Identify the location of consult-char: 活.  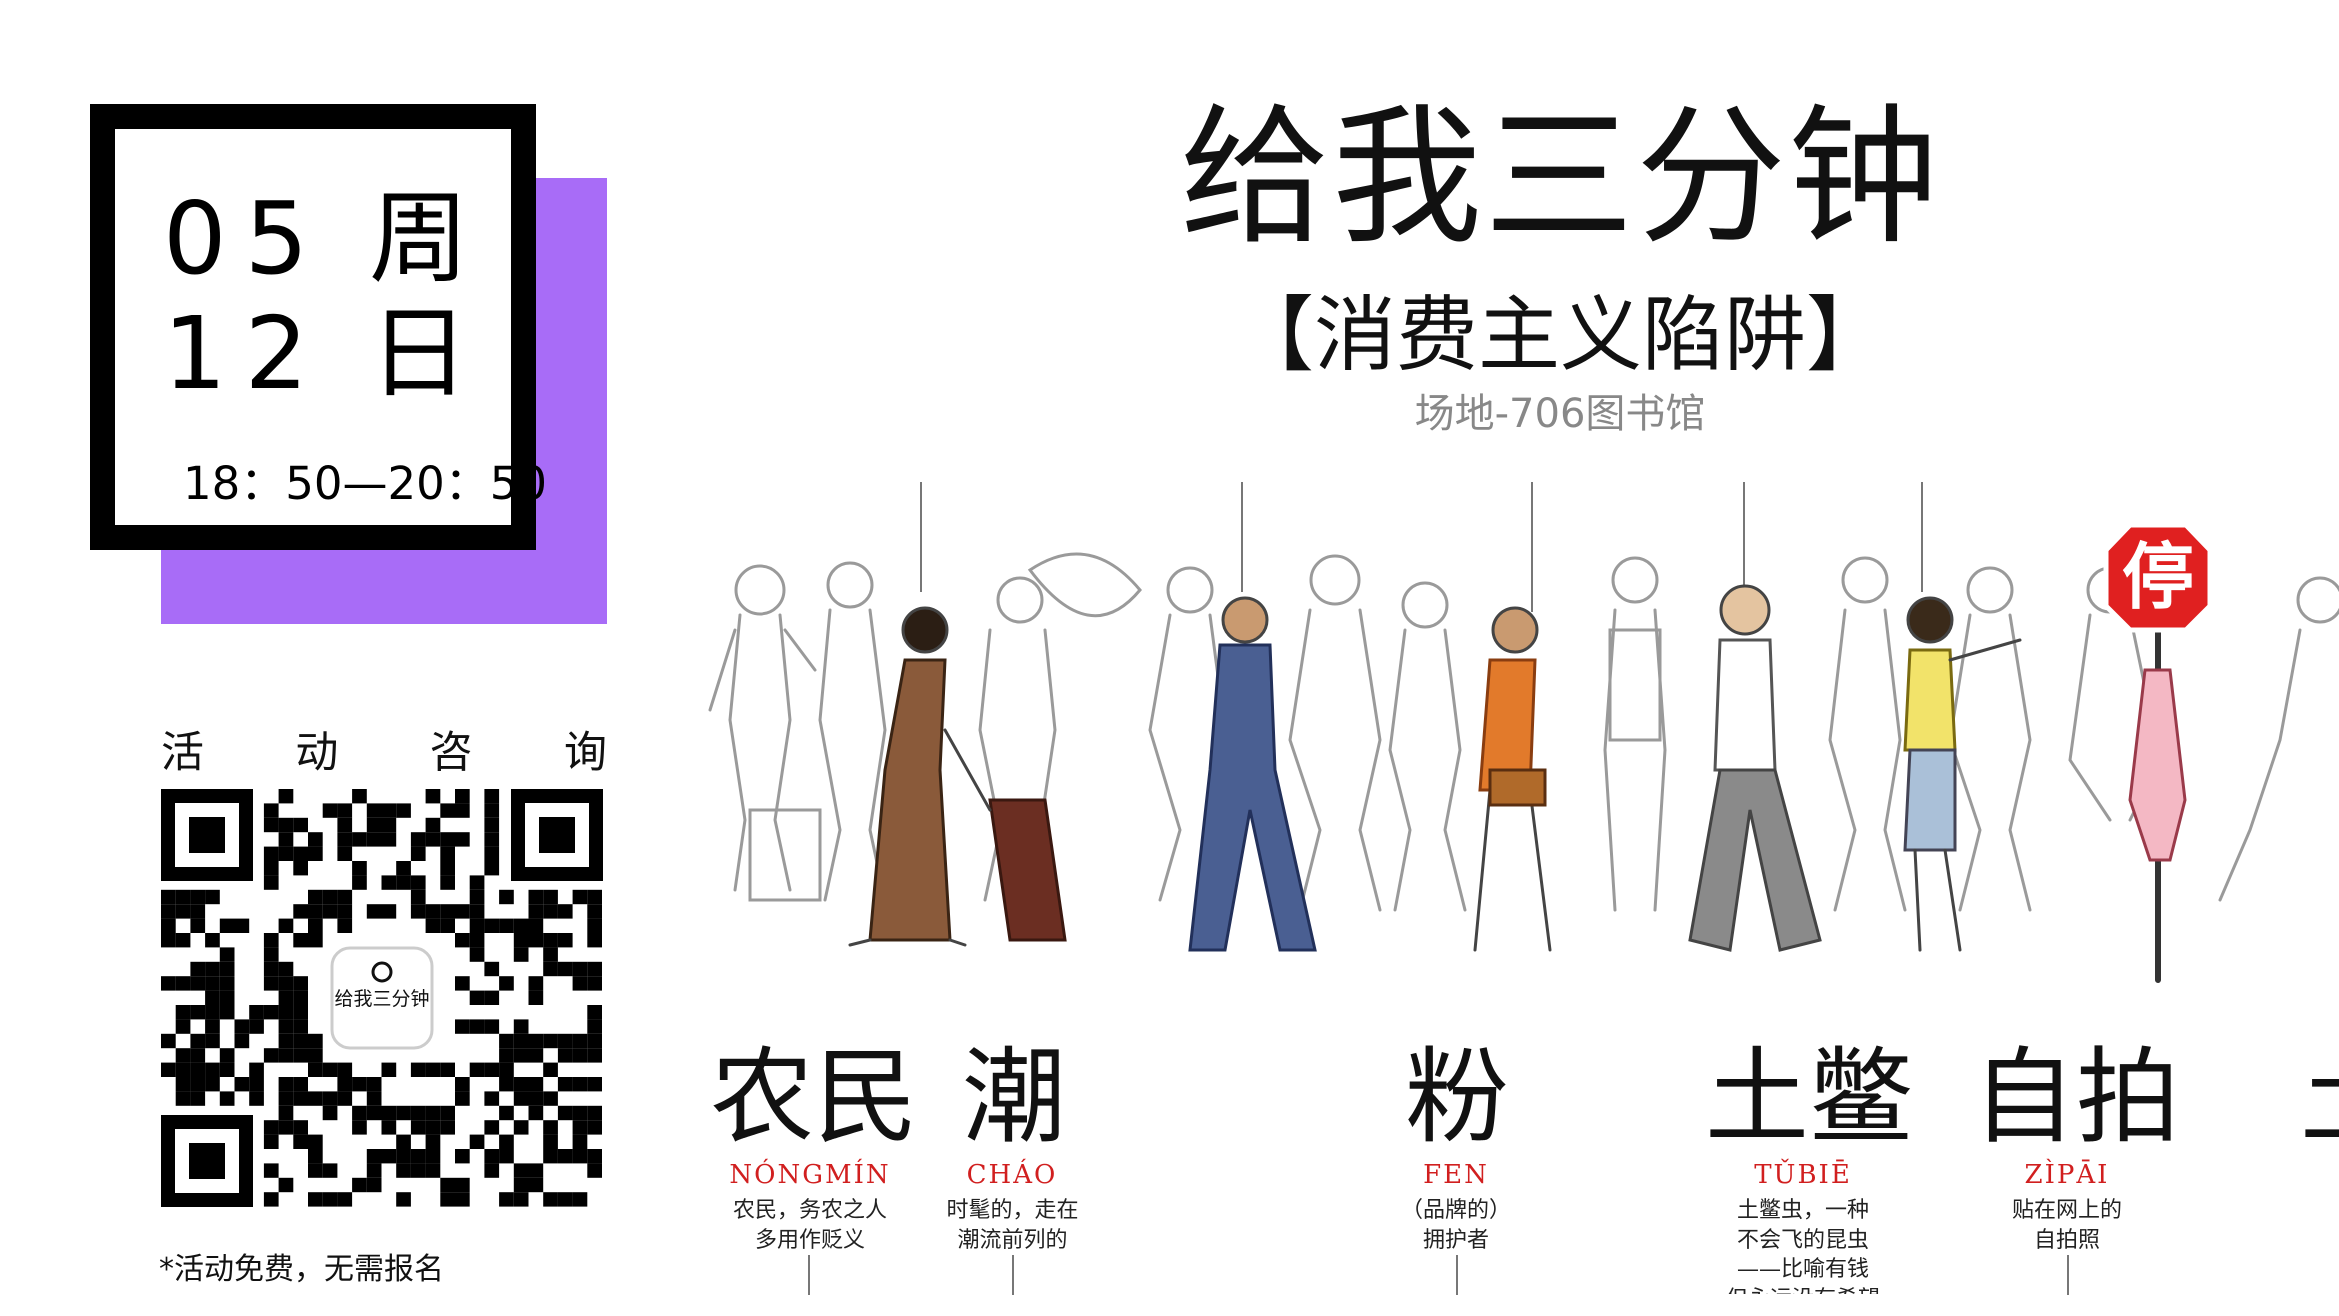
(182, 753).